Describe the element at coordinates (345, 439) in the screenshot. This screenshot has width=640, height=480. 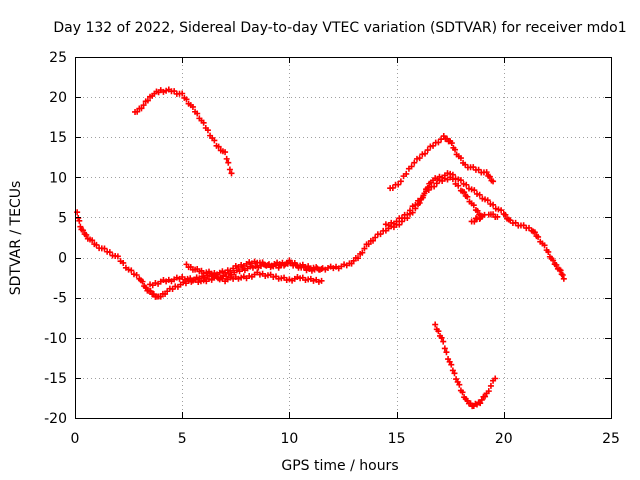
I see `x-tick-labels: 0 5 10 15 20 25` at that location.